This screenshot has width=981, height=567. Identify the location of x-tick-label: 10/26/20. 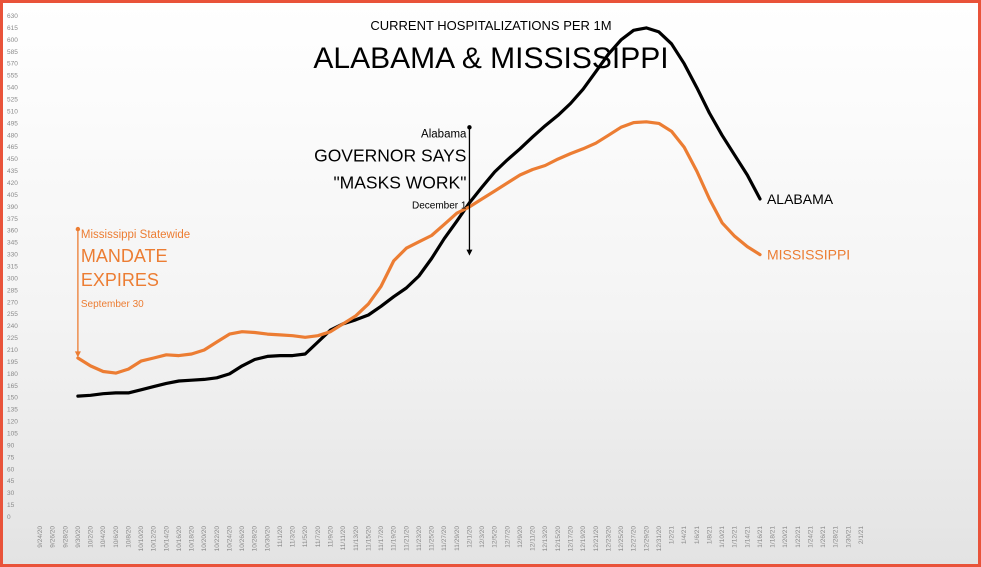
(242, 539).